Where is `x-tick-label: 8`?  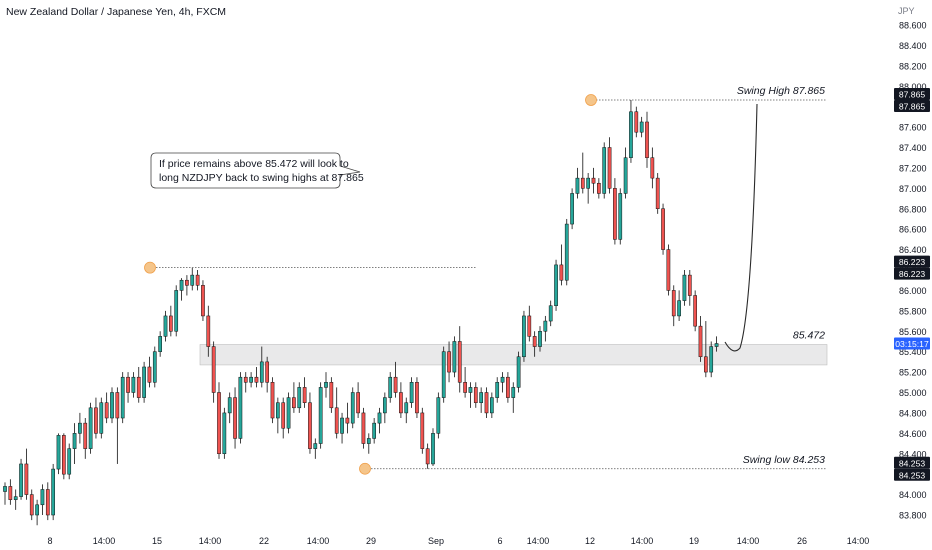
x-tick-label: 8 is located at coordinates (49, 541).